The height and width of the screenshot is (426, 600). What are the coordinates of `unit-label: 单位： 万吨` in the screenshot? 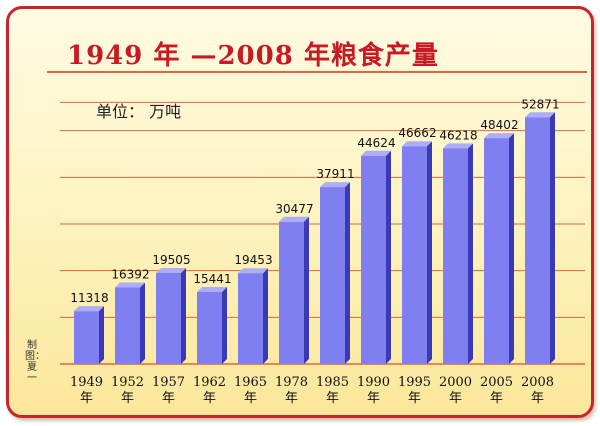 It's located at (139, 111).